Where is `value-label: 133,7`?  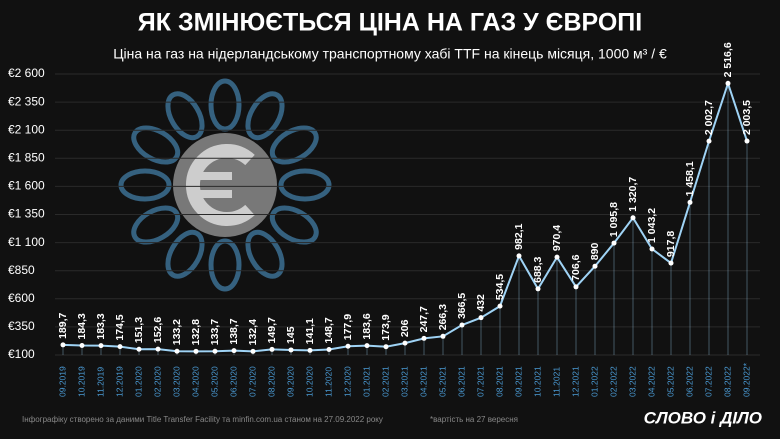
value-label: 133,7 is located at coordinates (215, 332).